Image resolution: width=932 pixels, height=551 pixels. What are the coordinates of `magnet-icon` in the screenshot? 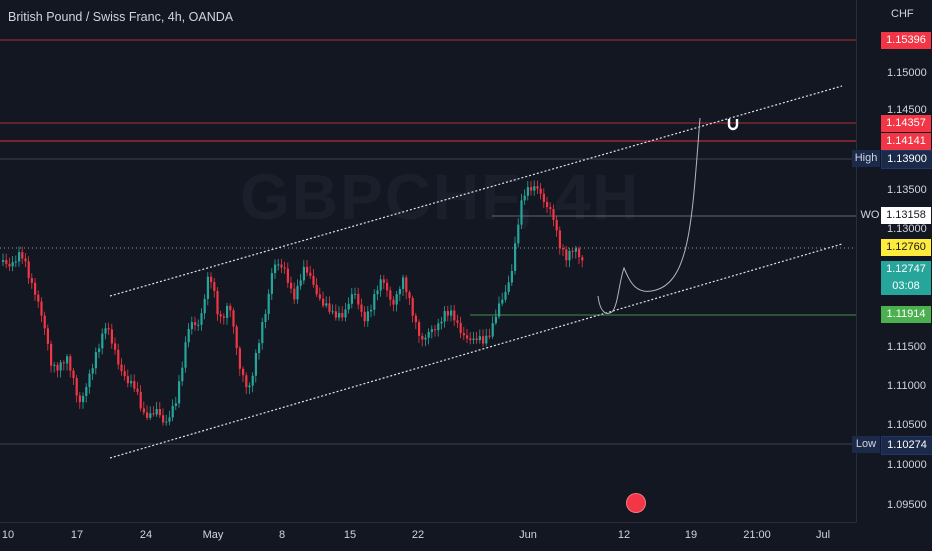 It's located at (733, 124).